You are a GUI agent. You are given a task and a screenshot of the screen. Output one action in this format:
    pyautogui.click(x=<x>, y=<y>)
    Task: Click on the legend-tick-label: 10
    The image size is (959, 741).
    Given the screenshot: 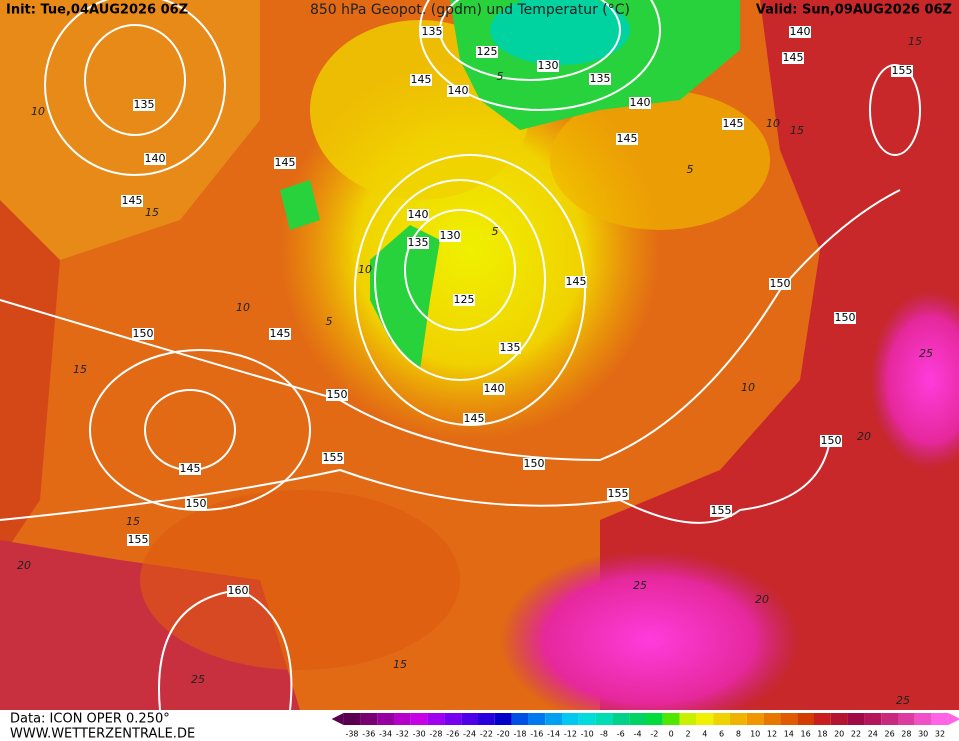 What is the action you would take?
    pyautogui.click(x=755, y=734)
    